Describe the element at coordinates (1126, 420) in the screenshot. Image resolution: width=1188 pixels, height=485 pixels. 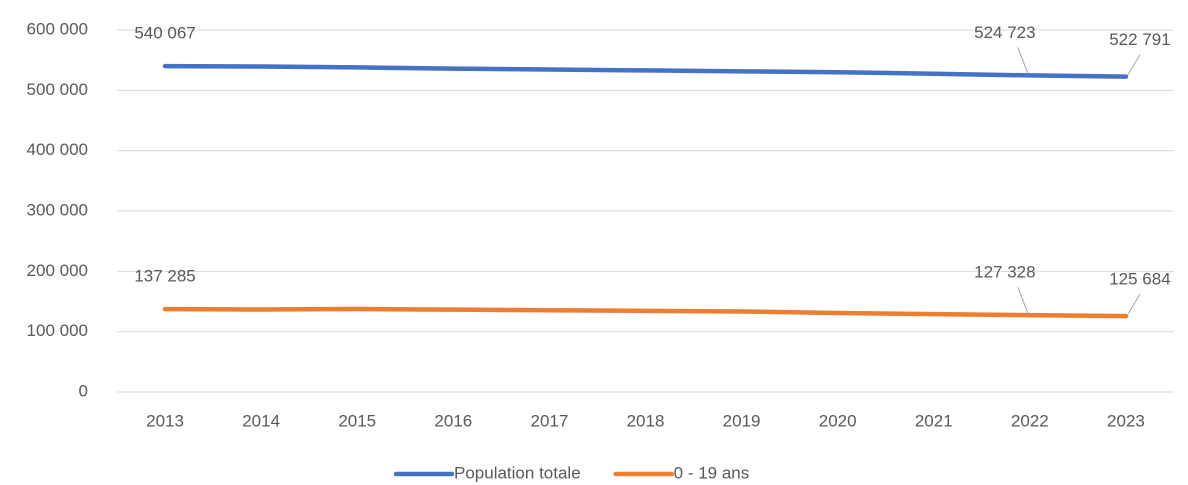
I see `x-tick-label: 2023` at that location.